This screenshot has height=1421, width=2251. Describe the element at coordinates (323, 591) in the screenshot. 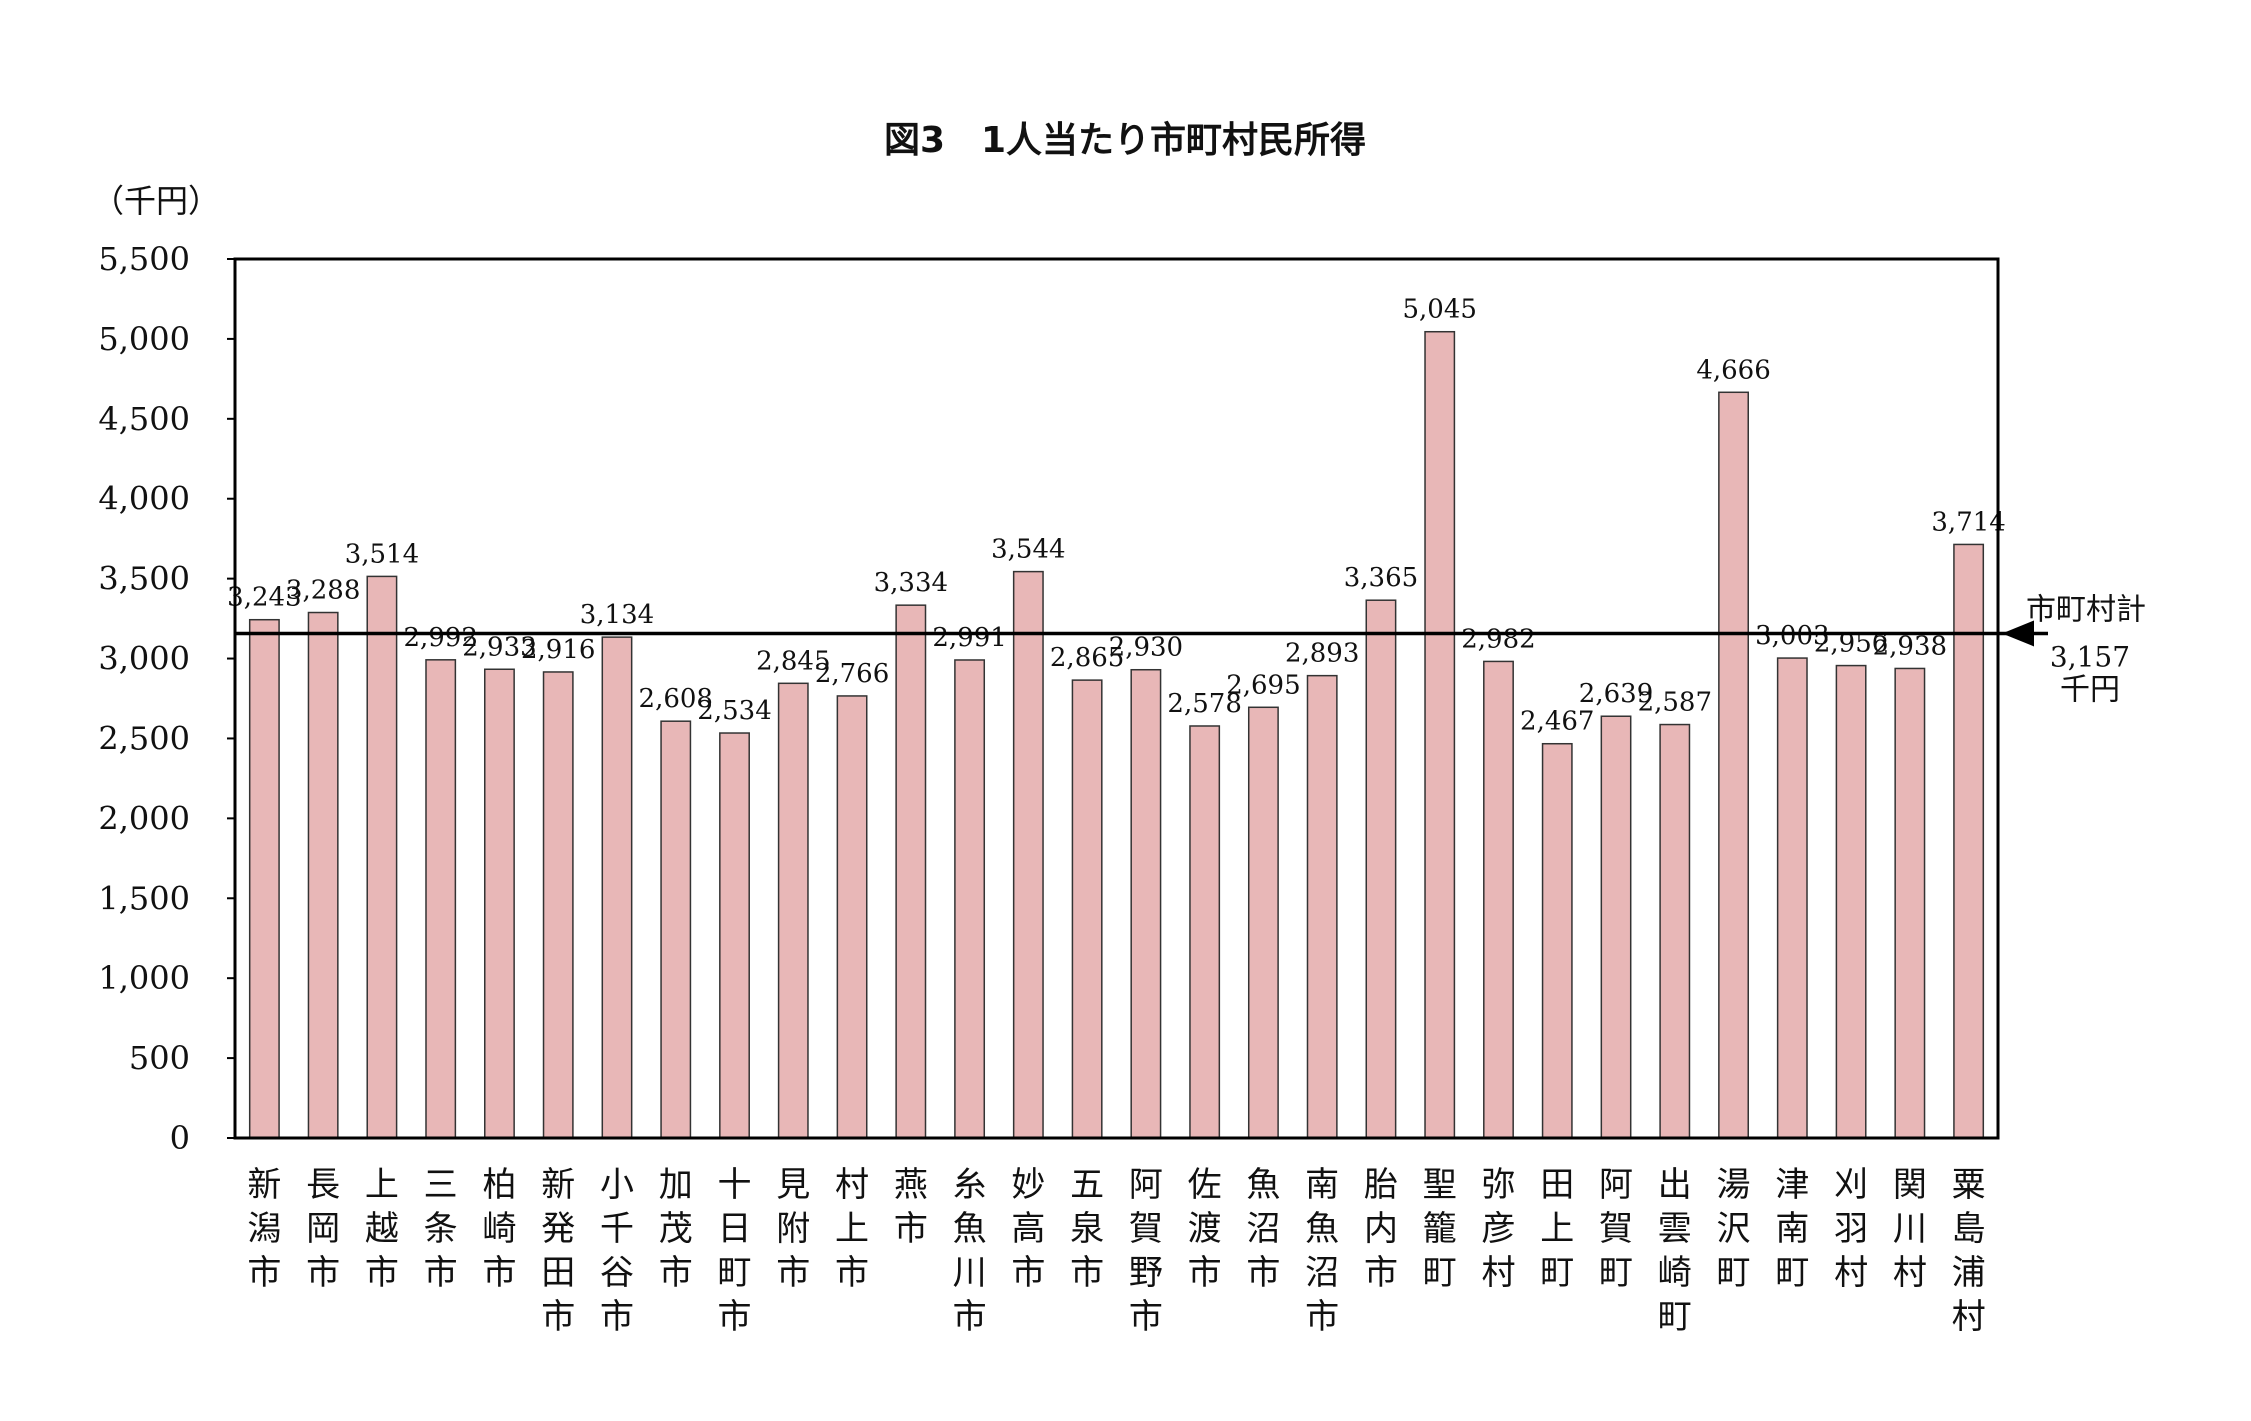

I see `bar-value-label: 3,288` at that location.